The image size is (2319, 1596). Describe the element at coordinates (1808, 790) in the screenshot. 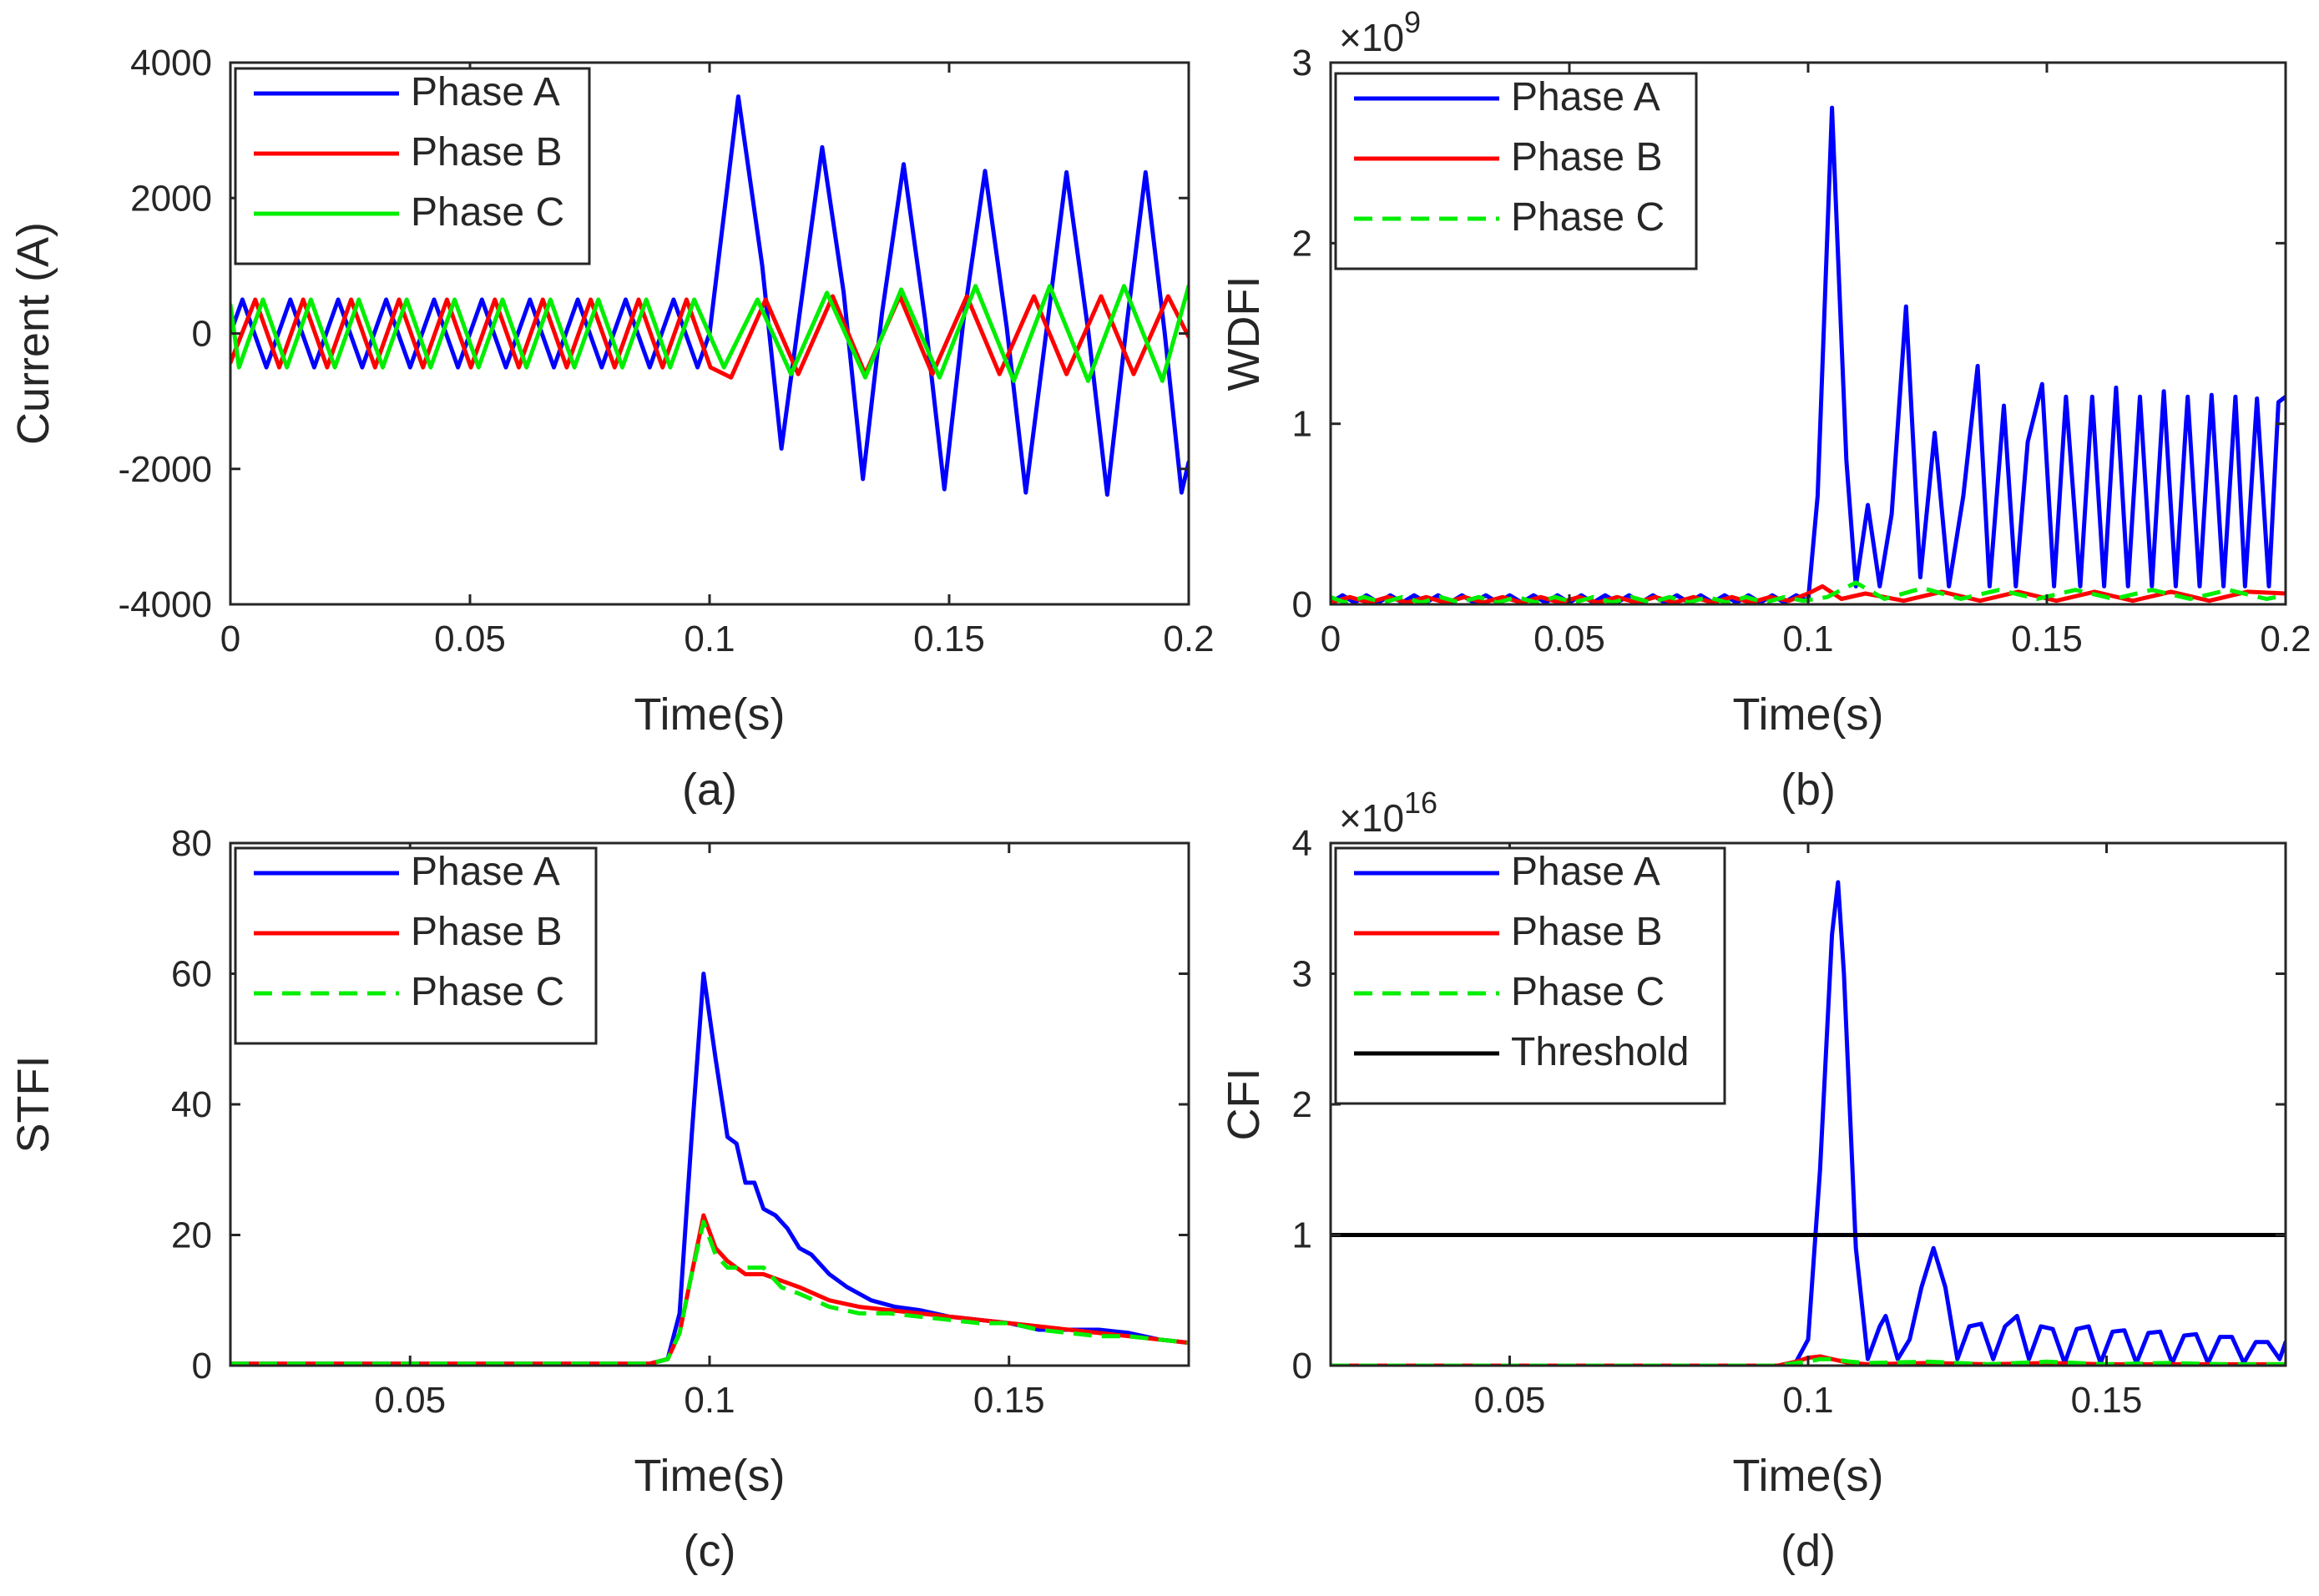

I see `panel-caption: (b)` at that location.